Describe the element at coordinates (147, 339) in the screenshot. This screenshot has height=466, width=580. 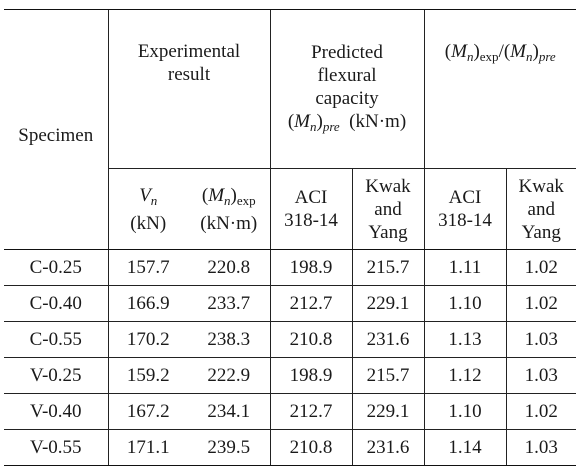
I see `cell-vn: 170.2` at that location.